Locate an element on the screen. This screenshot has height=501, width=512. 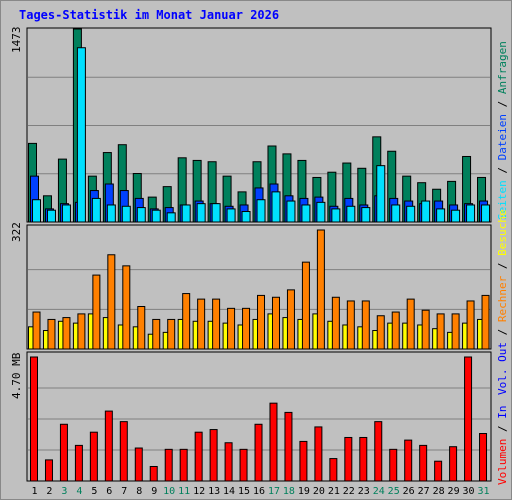
y-max-label: 1473 is located at coordinates (16, 40).